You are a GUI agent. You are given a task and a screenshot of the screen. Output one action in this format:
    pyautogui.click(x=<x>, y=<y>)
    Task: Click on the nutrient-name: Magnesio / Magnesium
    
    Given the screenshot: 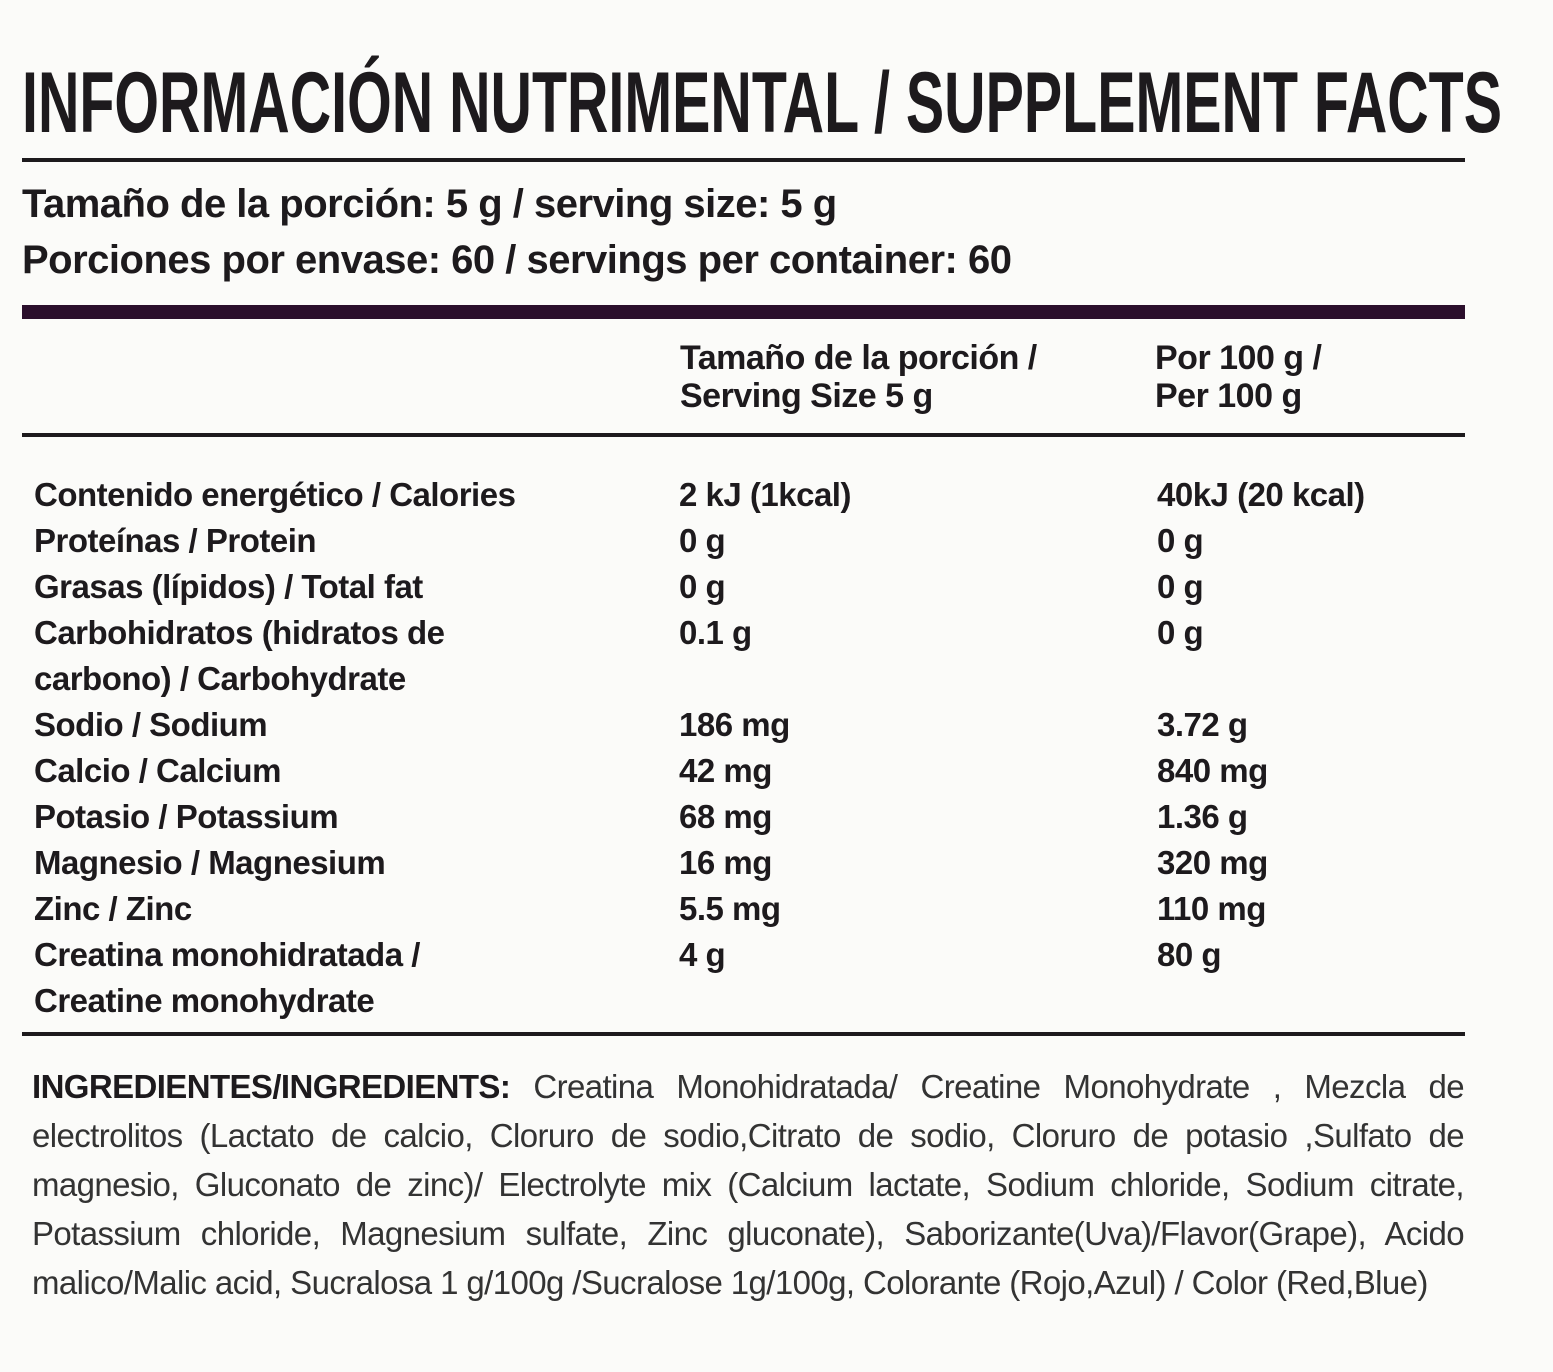 What is the action you would take?
    pyautogui.click(x=210, y=862)
    